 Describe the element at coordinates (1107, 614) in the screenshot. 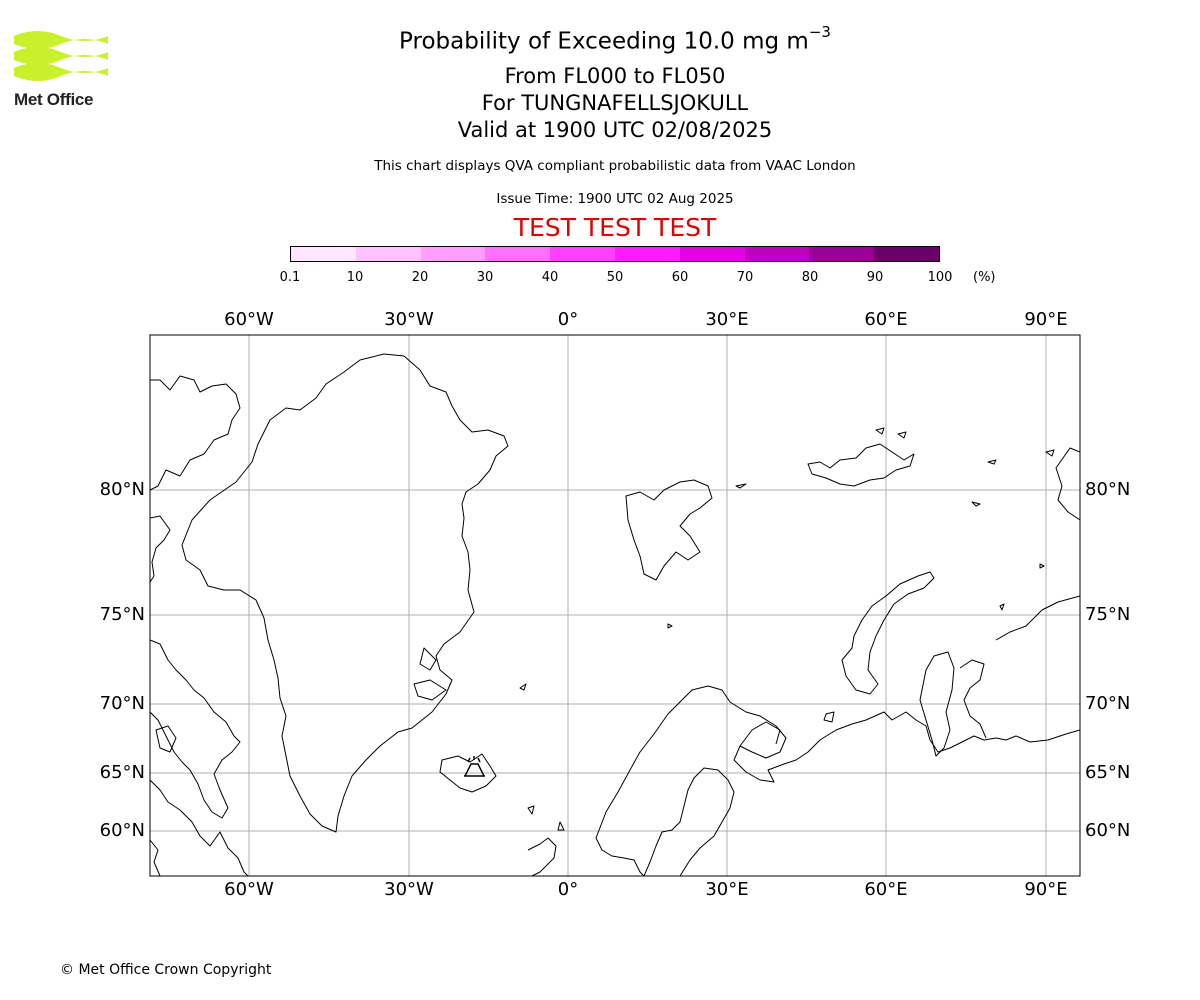

I see `latitude-label-right: 75°N` at that location.